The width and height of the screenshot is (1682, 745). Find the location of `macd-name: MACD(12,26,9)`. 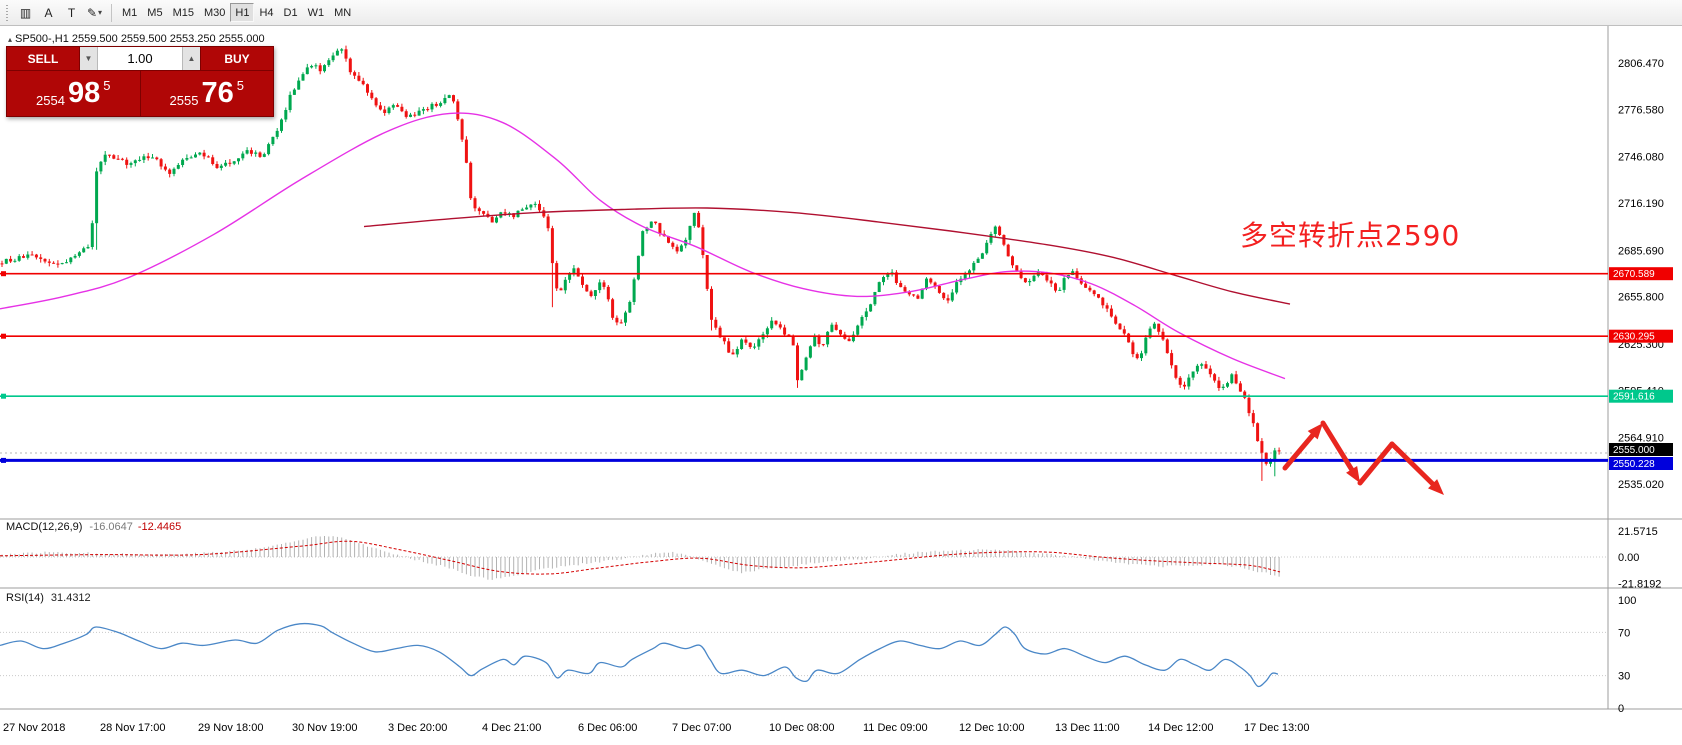

macd-name: MACD(12,26,9) is located at coordinates (44, 527).